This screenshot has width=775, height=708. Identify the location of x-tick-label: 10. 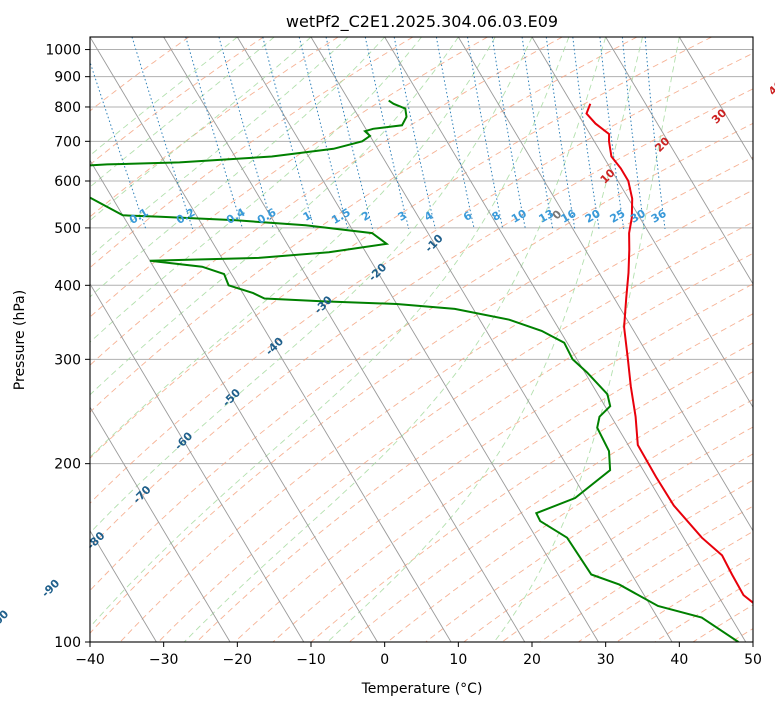
(458, 660).